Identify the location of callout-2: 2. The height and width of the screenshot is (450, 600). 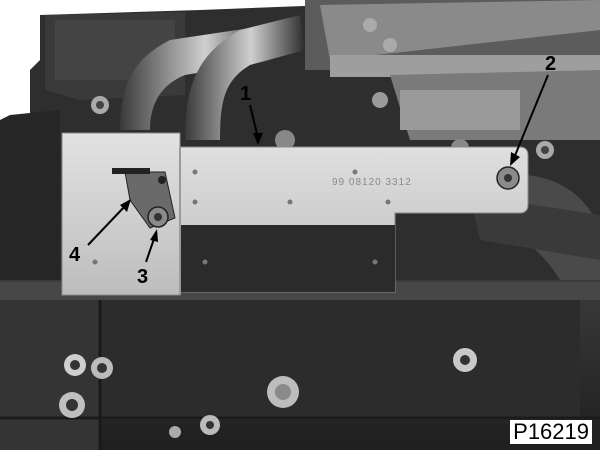
(551, 64).